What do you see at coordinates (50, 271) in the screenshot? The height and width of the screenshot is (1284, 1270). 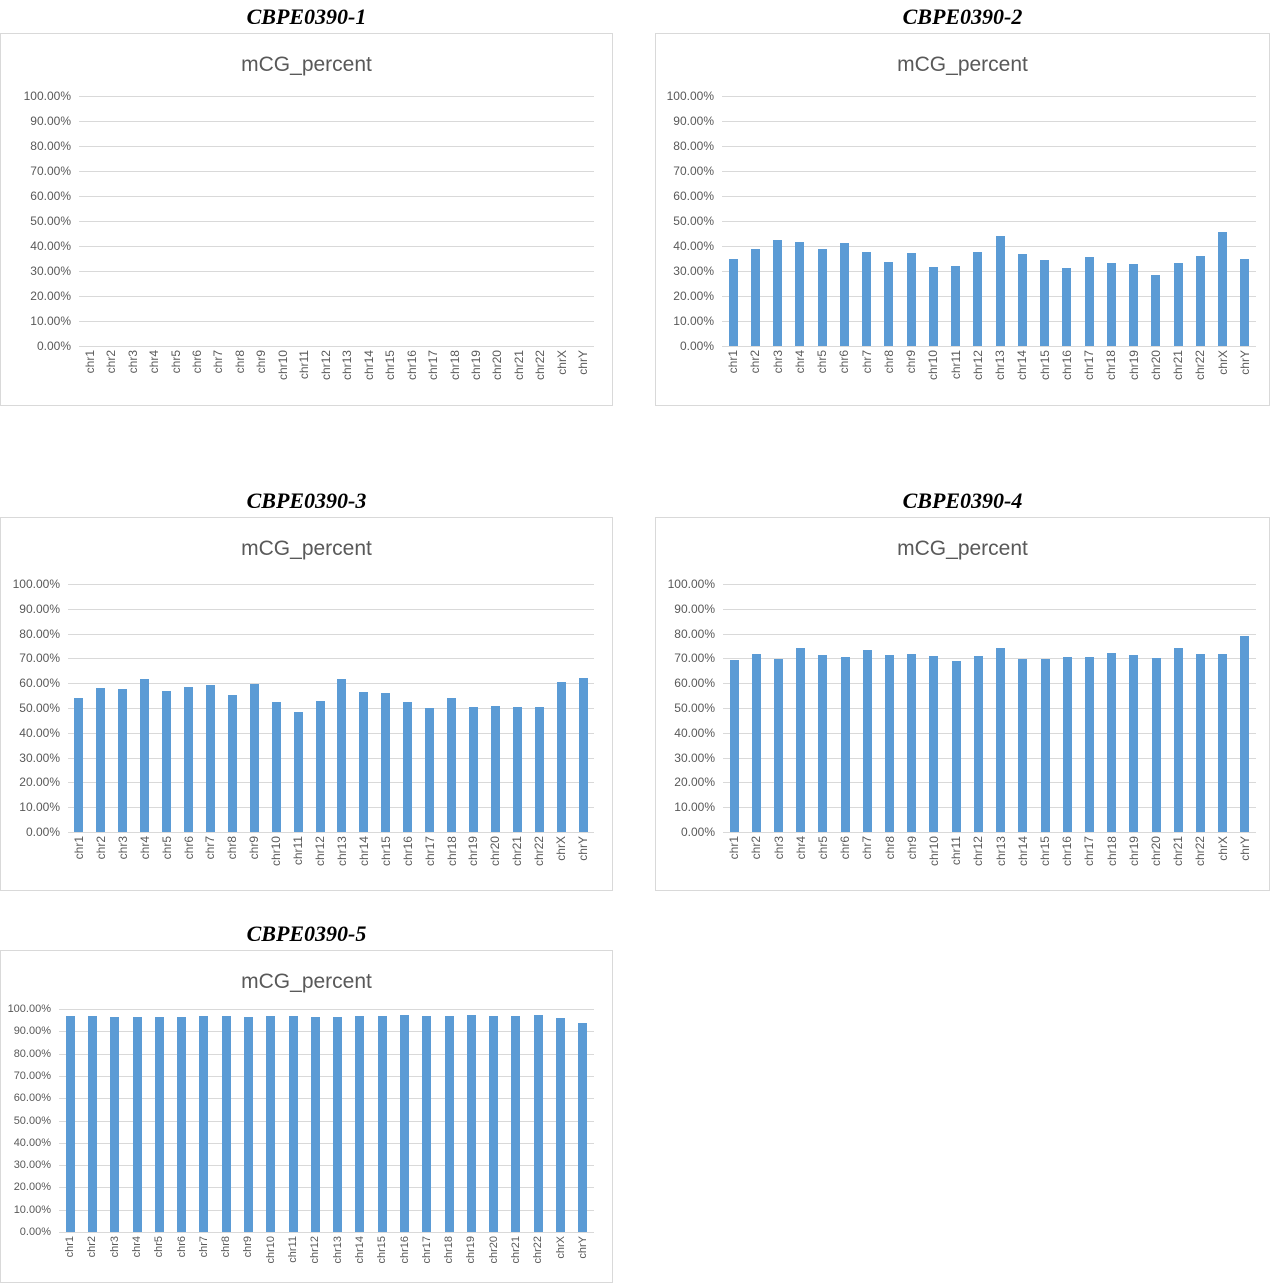 I see `y-tick-label: 30.00%` at bounding box center [50, 271].